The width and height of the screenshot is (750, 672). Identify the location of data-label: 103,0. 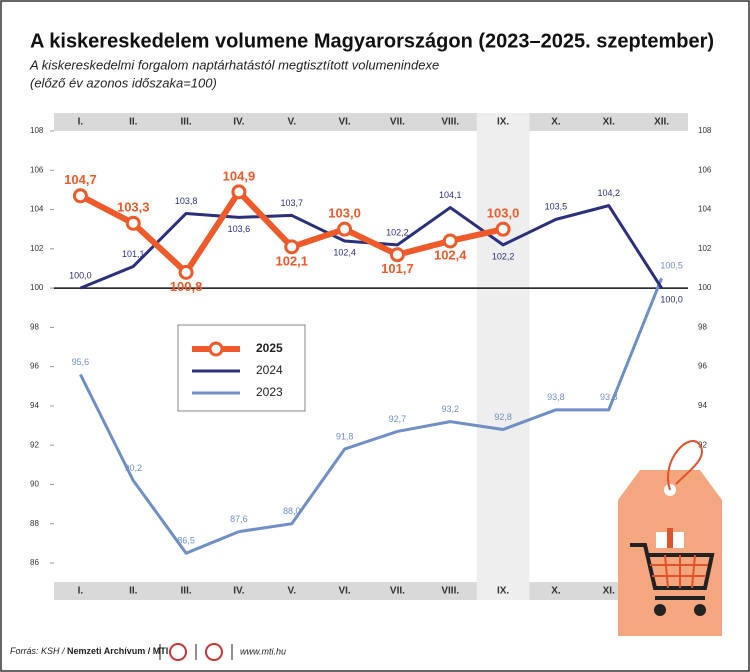
(503, 213).